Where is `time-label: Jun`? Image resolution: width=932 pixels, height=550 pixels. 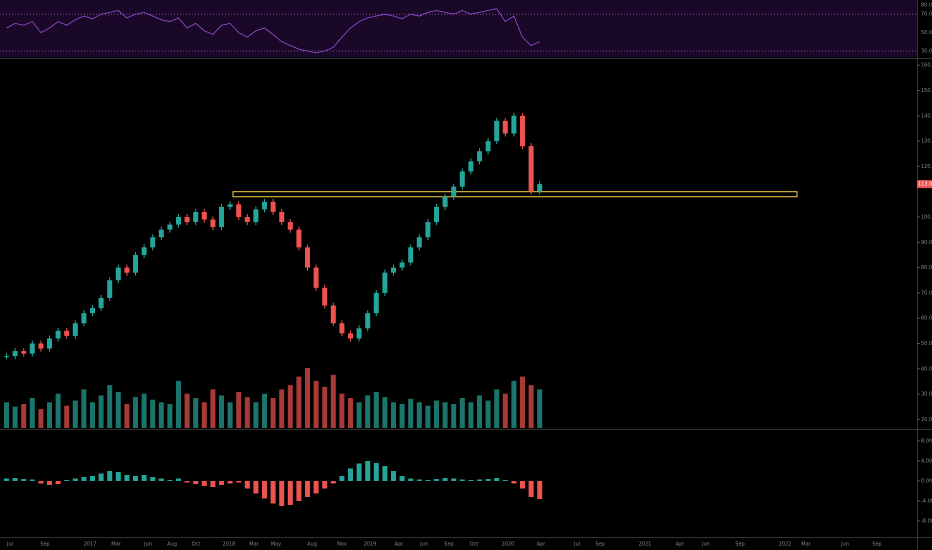 time-label: Jun is located at coordinates (844, 545).